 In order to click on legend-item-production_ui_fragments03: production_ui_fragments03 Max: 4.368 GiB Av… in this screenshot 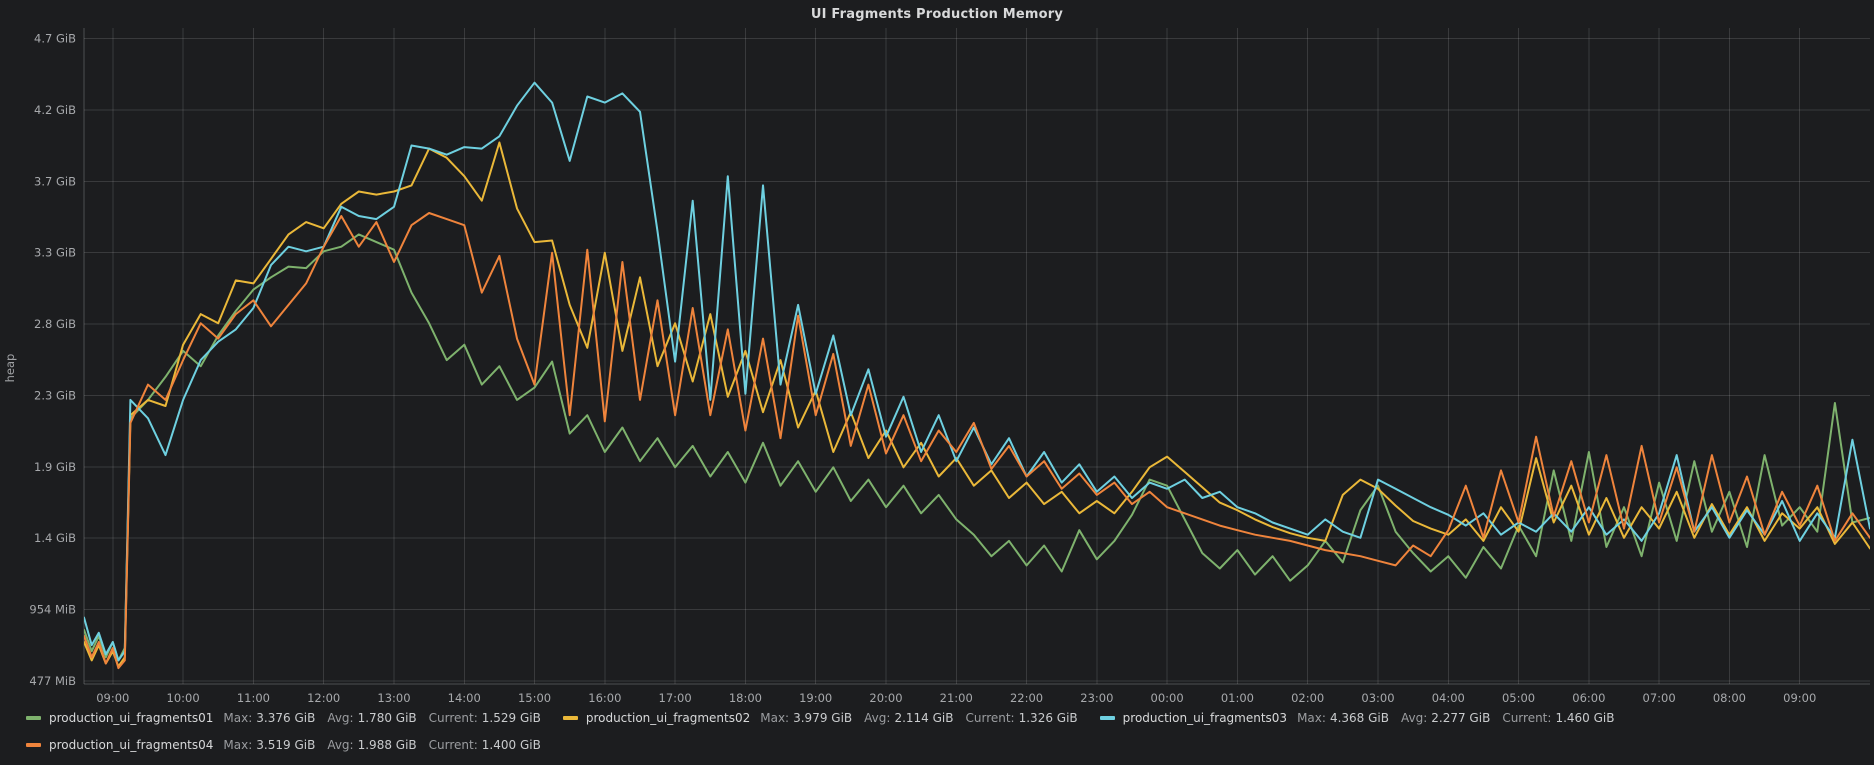, I will do `click(1363, 718)`.